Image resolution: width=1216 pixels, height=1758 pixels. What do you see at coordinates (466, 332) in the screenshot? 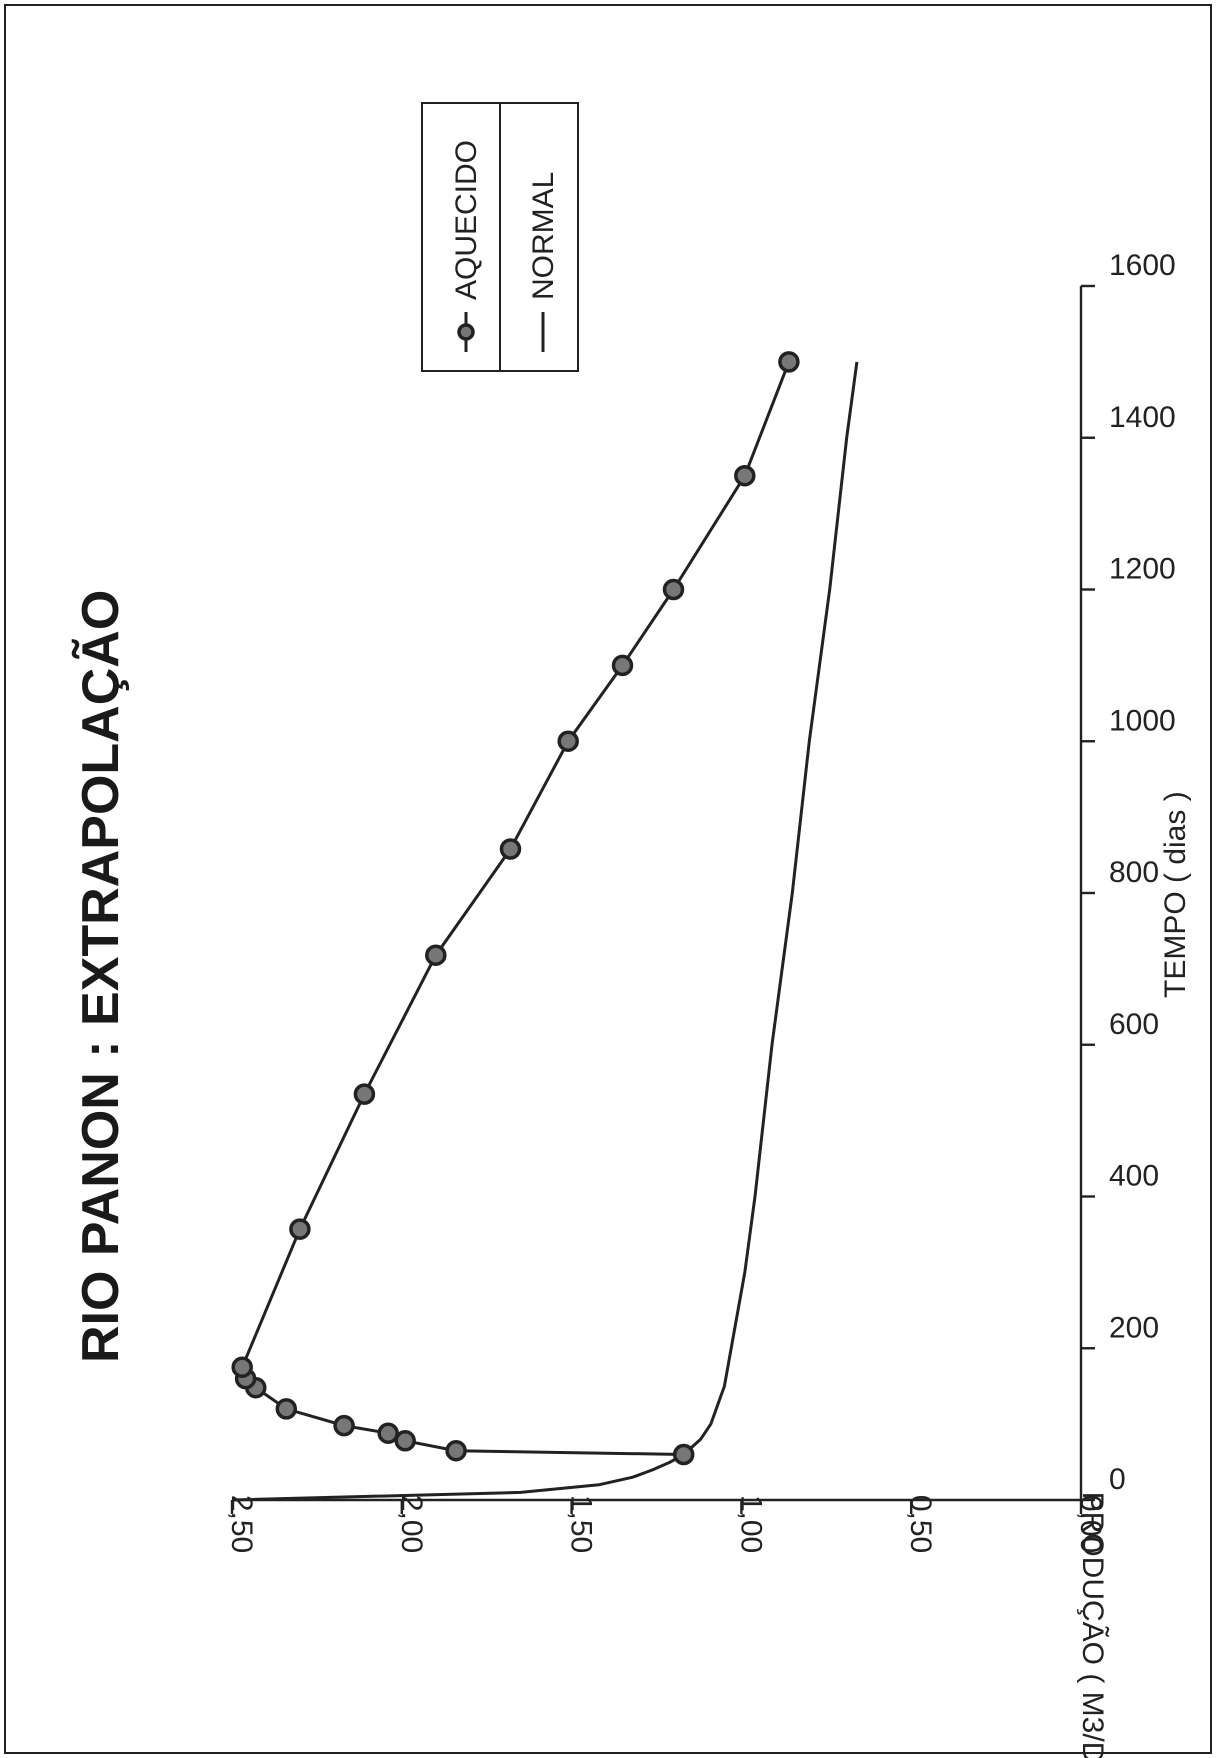
I see `legend-aquecido-marker` at bounding box center [466, 332].